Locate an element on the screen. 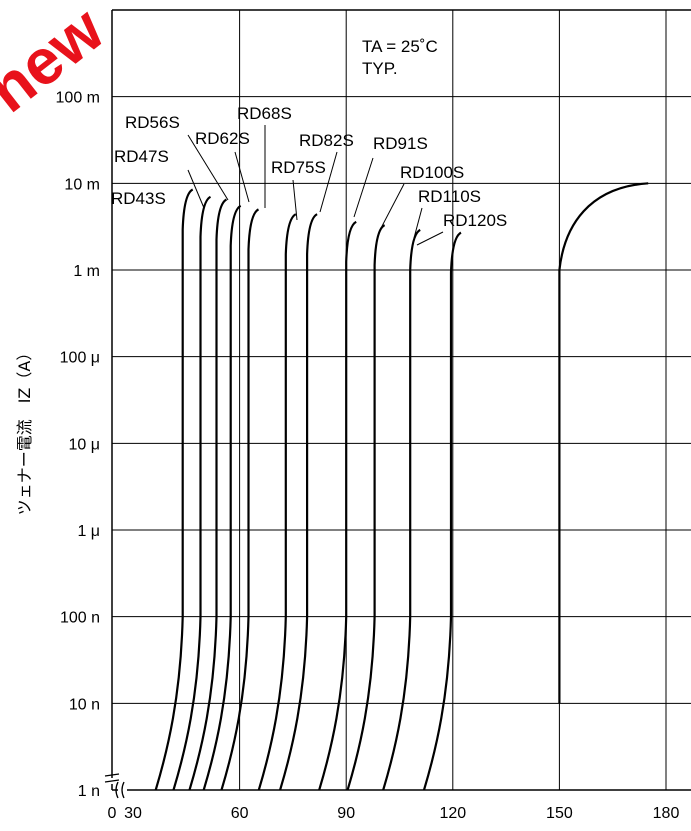 The image size is (691, 831). curve-rd100s is located at coordinates (366, 507).